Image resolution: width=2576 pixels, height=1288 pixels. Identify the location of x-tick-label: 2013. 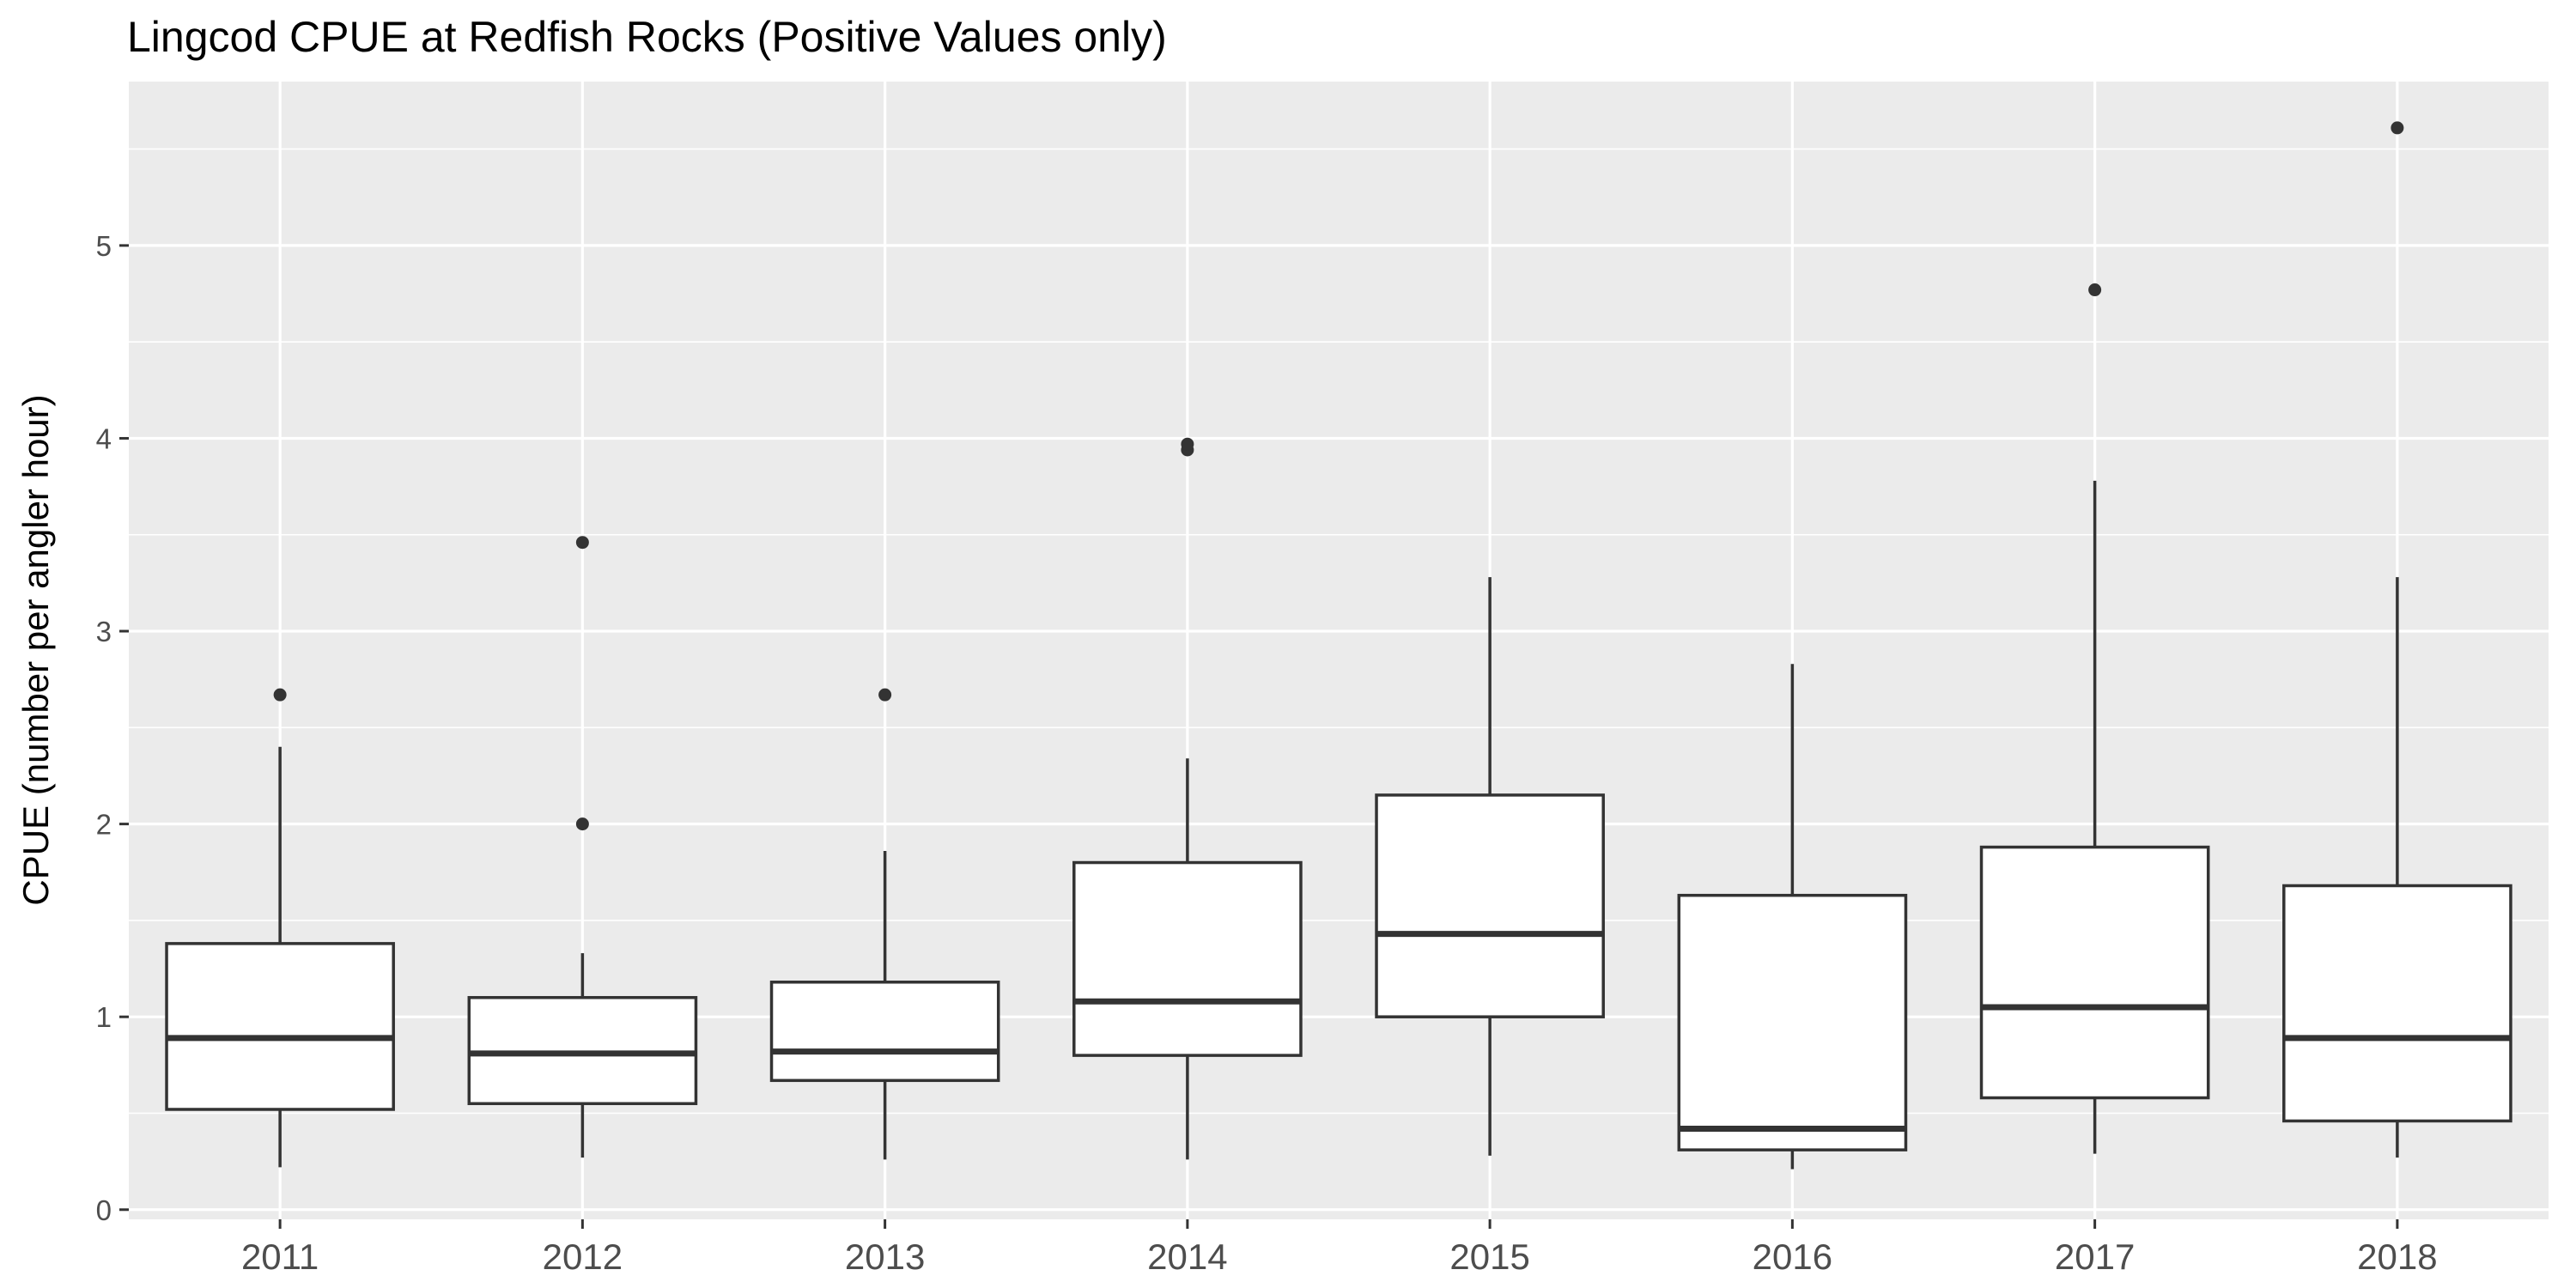
(885, 1257).